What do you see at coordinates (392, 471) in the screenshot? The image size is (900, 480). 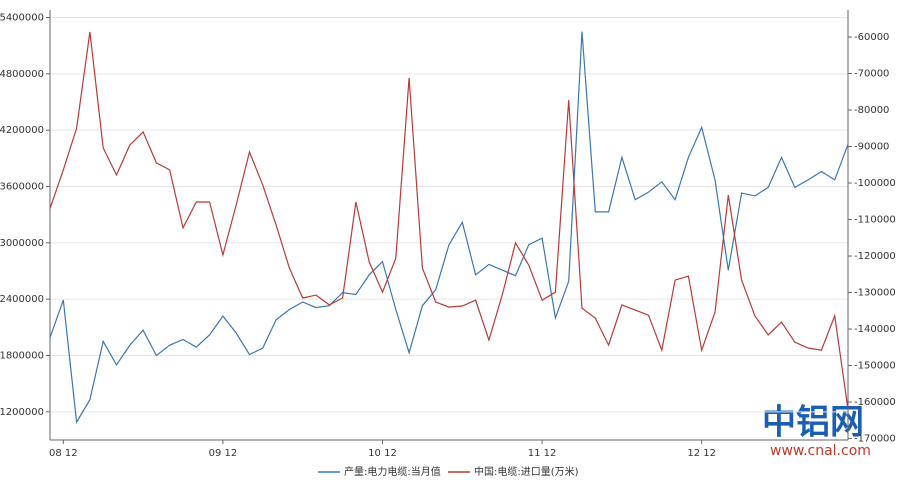 I see `legend-label: 产量:电力电缆:当月值` at bounding box center [392, 471].